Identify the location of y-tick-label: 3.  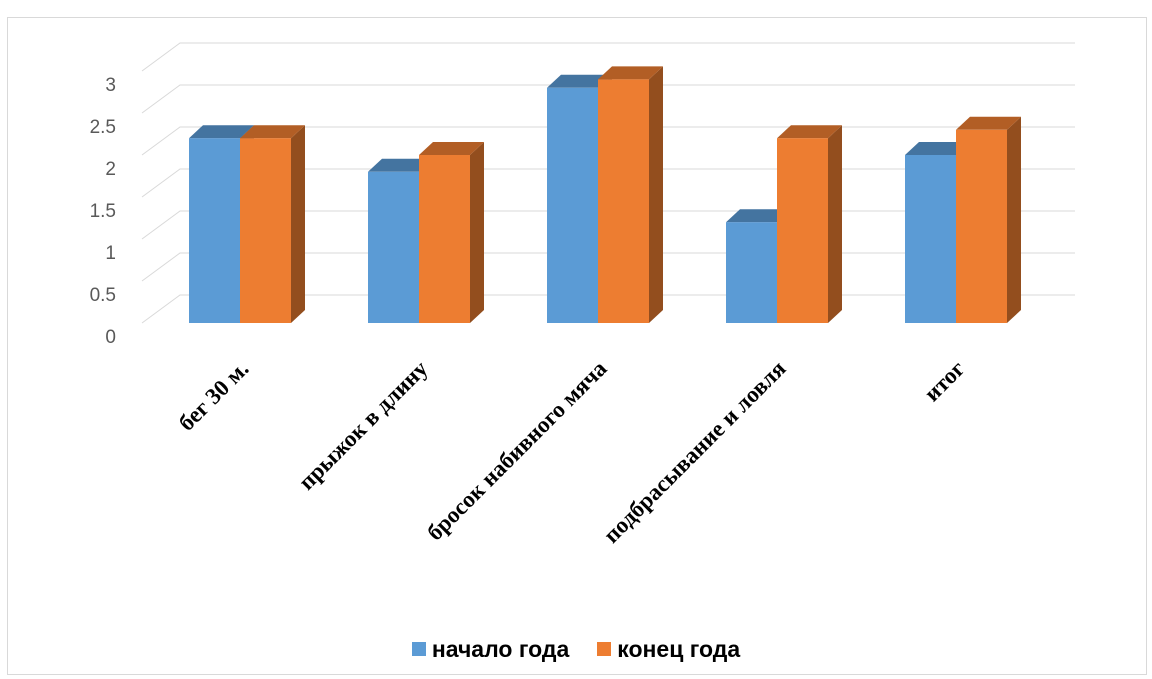
(110, 85).